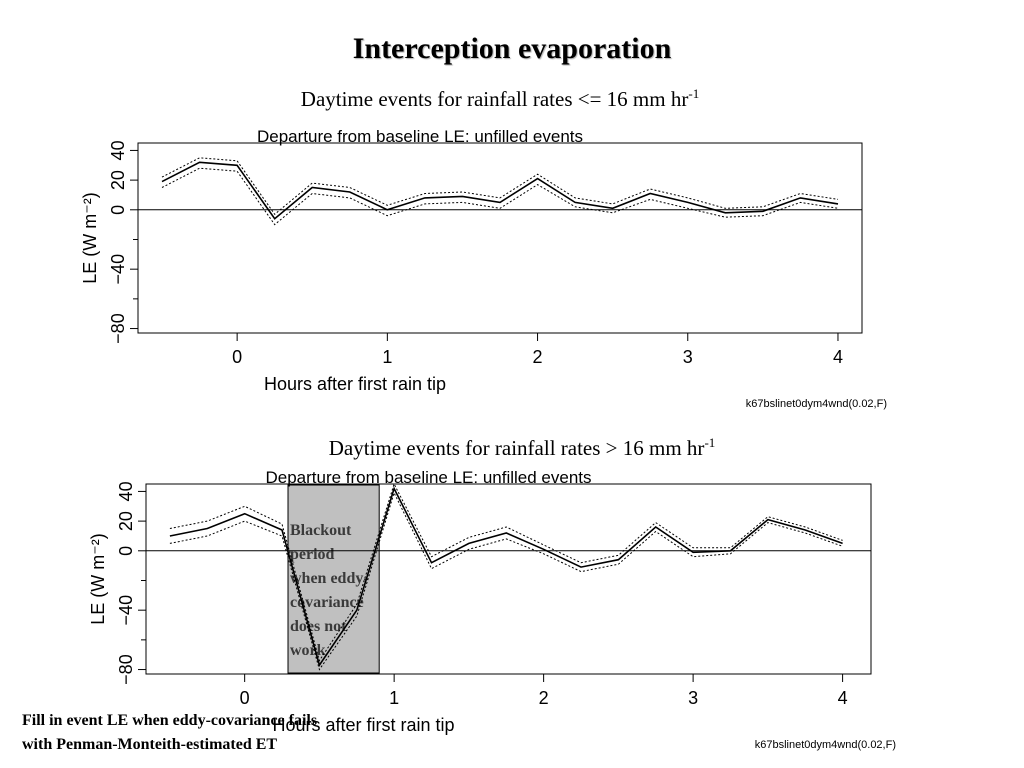  What do you see at coordinates (308, 650) in the screenshot?
I see `chart2-blackout-text-line: work` at bounding box center [308, 650].